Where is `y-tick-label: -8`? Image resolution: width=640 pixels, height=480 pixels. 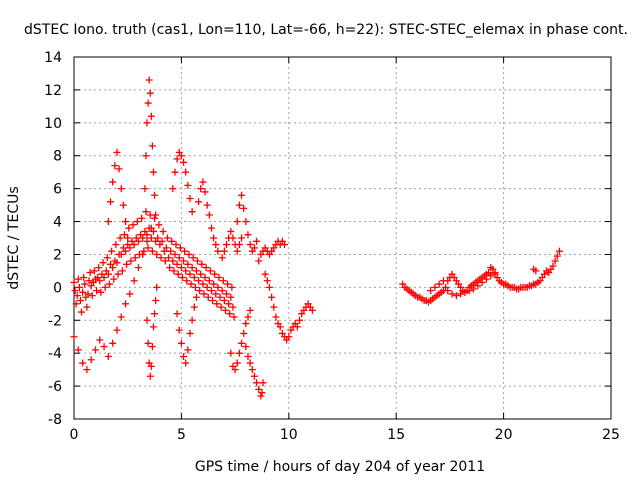 y-tick-label: -8 is located at coordinates (55, 420).